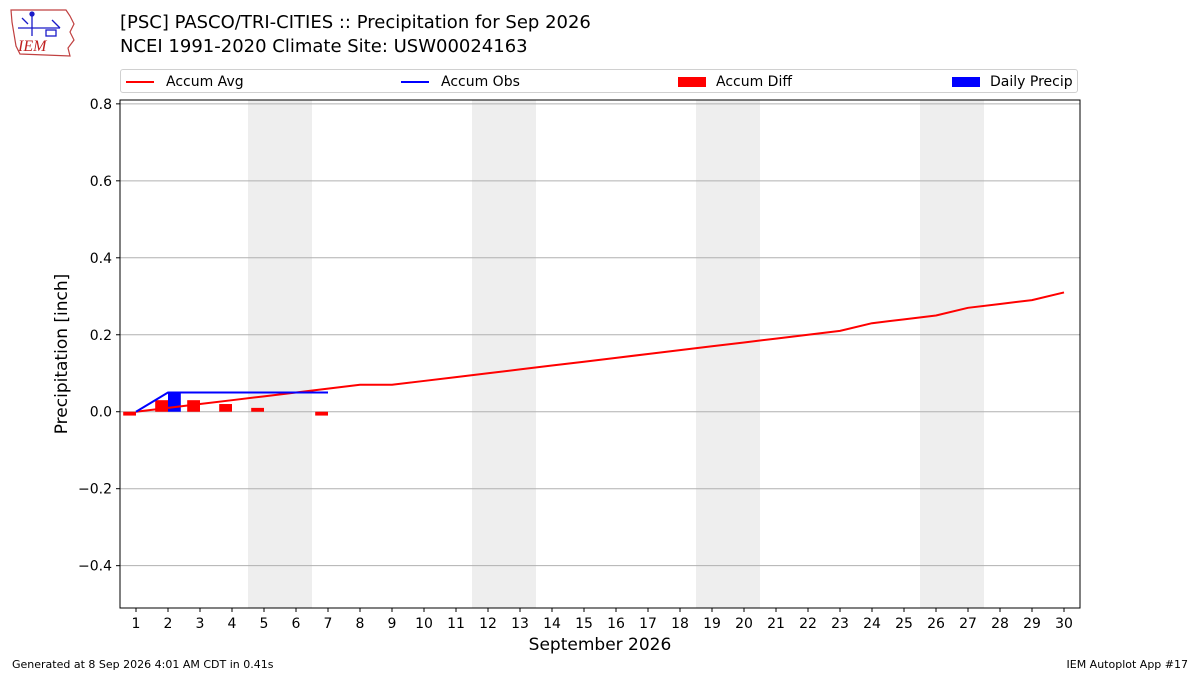 The image size is (1200, 675). Describe the element at coordinates (101, 105) in the screenshot. I see `y-tick-label: 0.8` at that location.